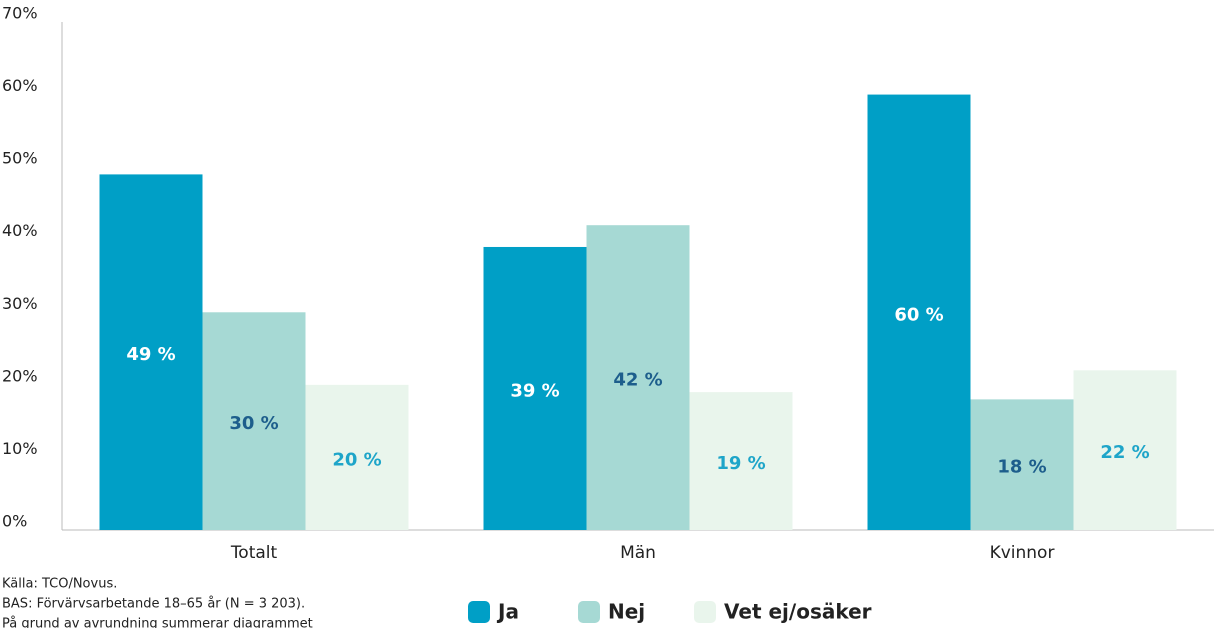  I want to click on y-tick-label: 40%, so click(20, 230).